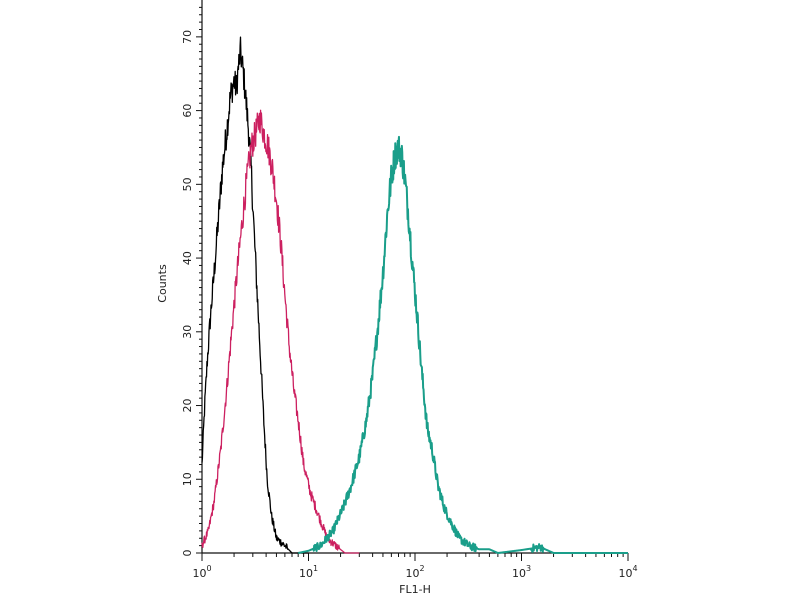 This screenshot has height=600, width=800. I want to click on y-tick-label: 0, so click(187, 553).